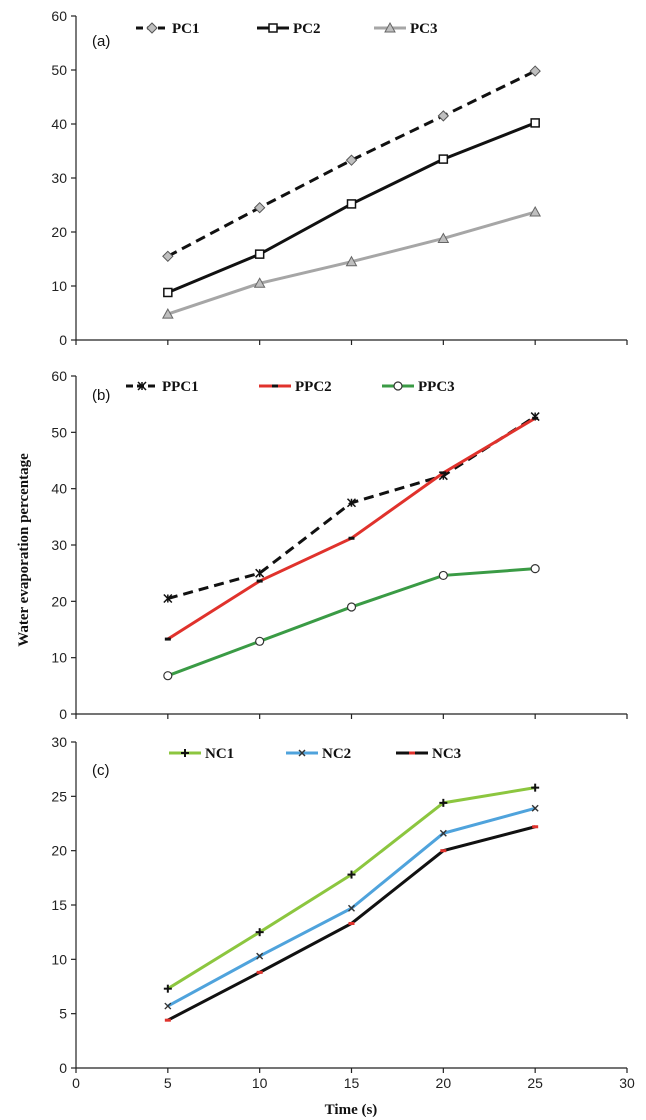 The width and height of the screenshot is (646, 1120). What do you see at coordinates (168, 29) in the screenshot?
I see `legend-entry: PC1` at bounding box center [168, 29].